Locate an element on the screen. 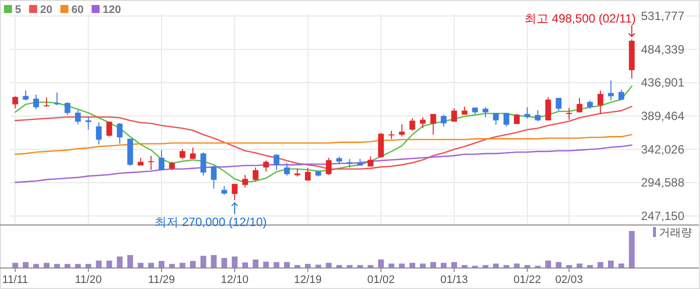 This screenshot has width=700, height=289. x-tick-label: 01/02 is located at coordinates (381, 280).